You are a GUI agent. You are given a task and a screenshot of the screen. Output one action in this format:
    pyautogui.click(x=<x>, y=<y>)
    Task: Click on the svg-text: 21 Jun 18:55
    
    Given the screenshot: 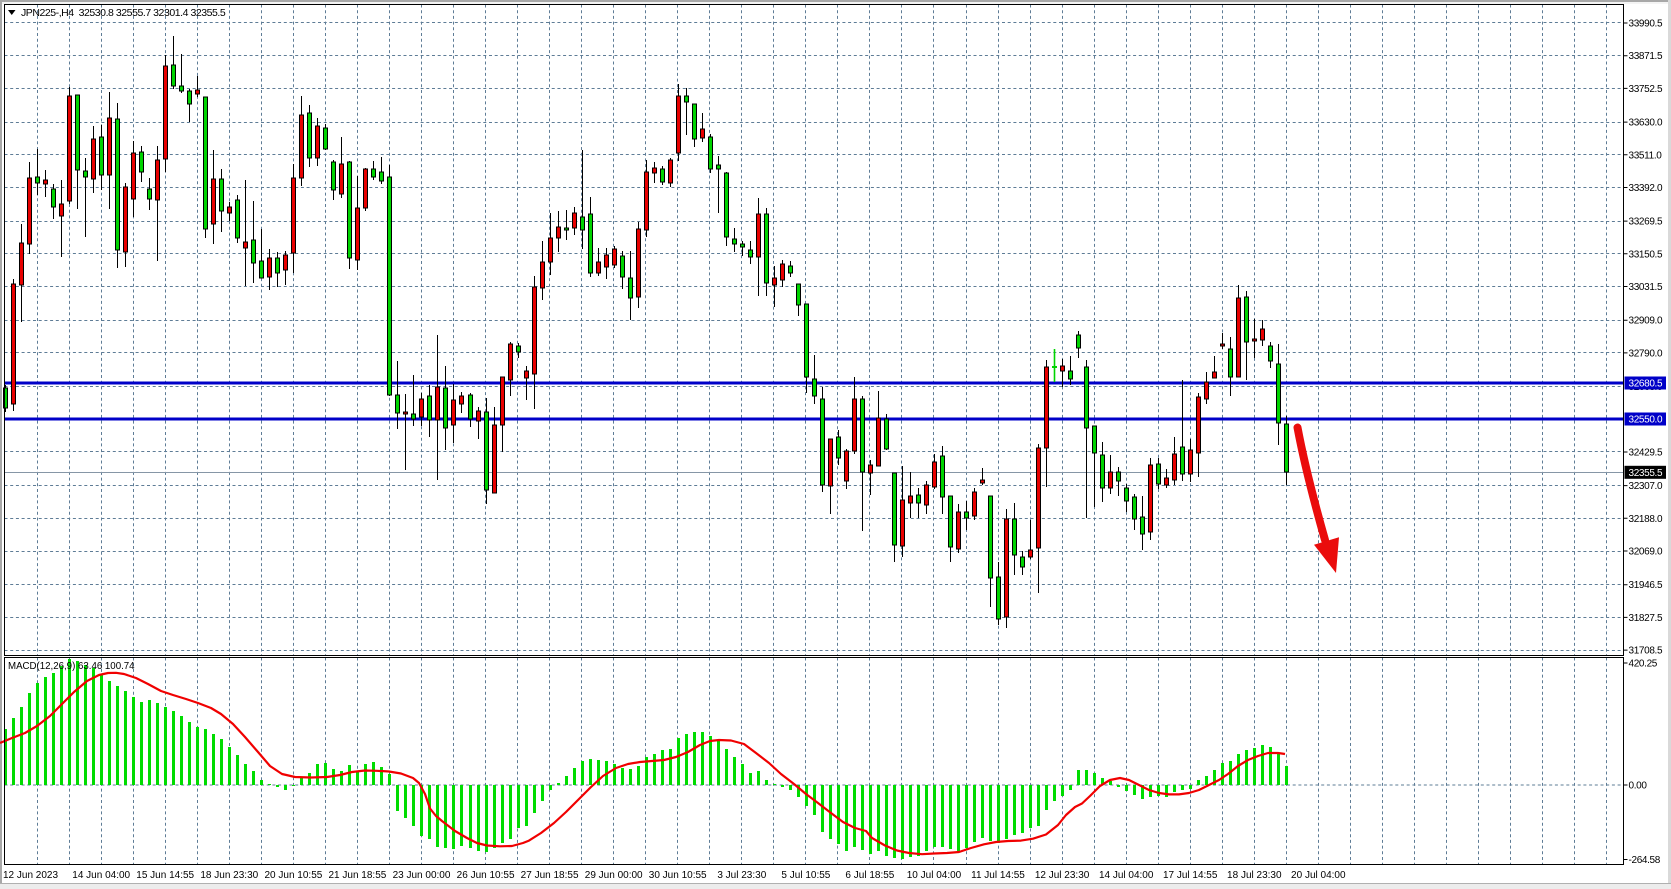 What is the action you would take?
    pyautogui.click(x=357, y=875)
    